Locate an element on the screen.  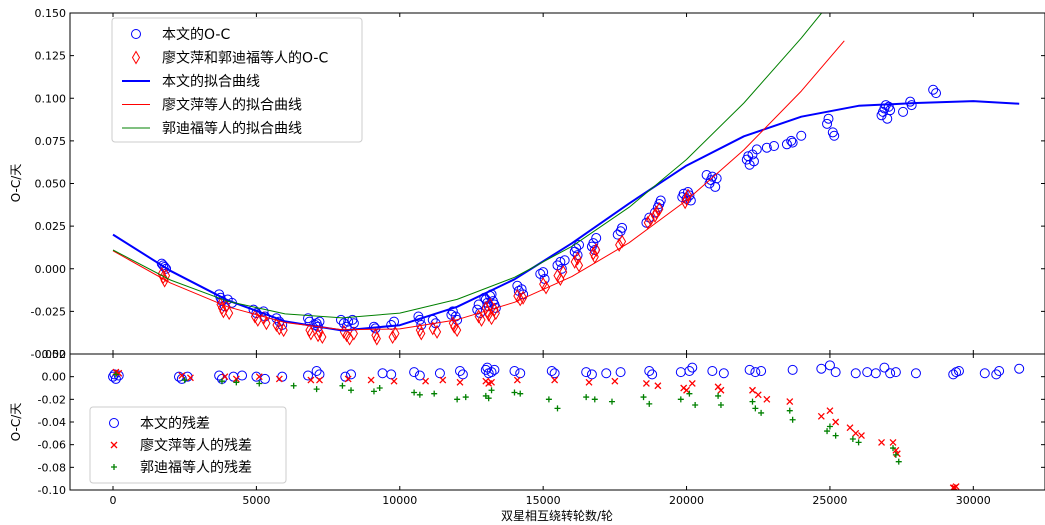
bottom-legend-label: 郭迪福等人的残差 is located at coordinates (196, 467).